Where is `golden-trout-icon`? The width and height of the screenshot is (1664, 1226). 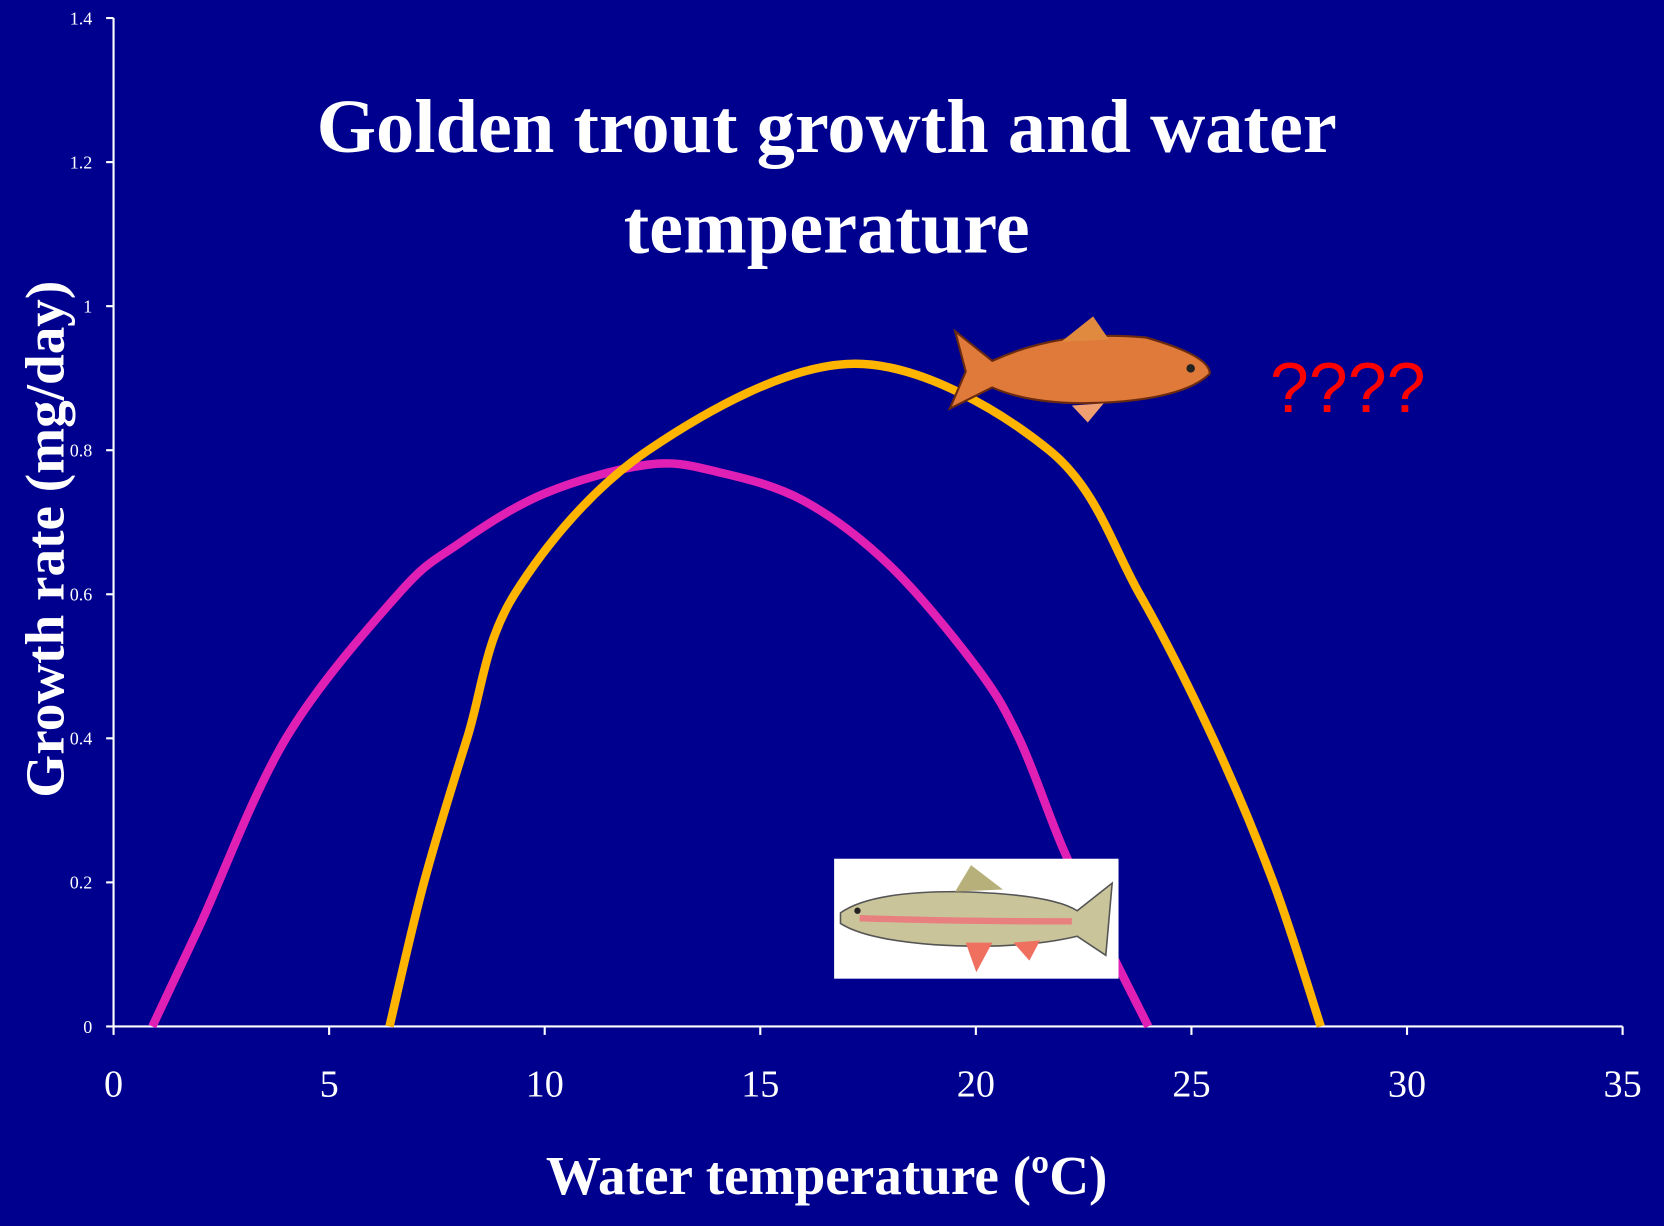
golden-trout-icon is located at coordinates (1079, 369).